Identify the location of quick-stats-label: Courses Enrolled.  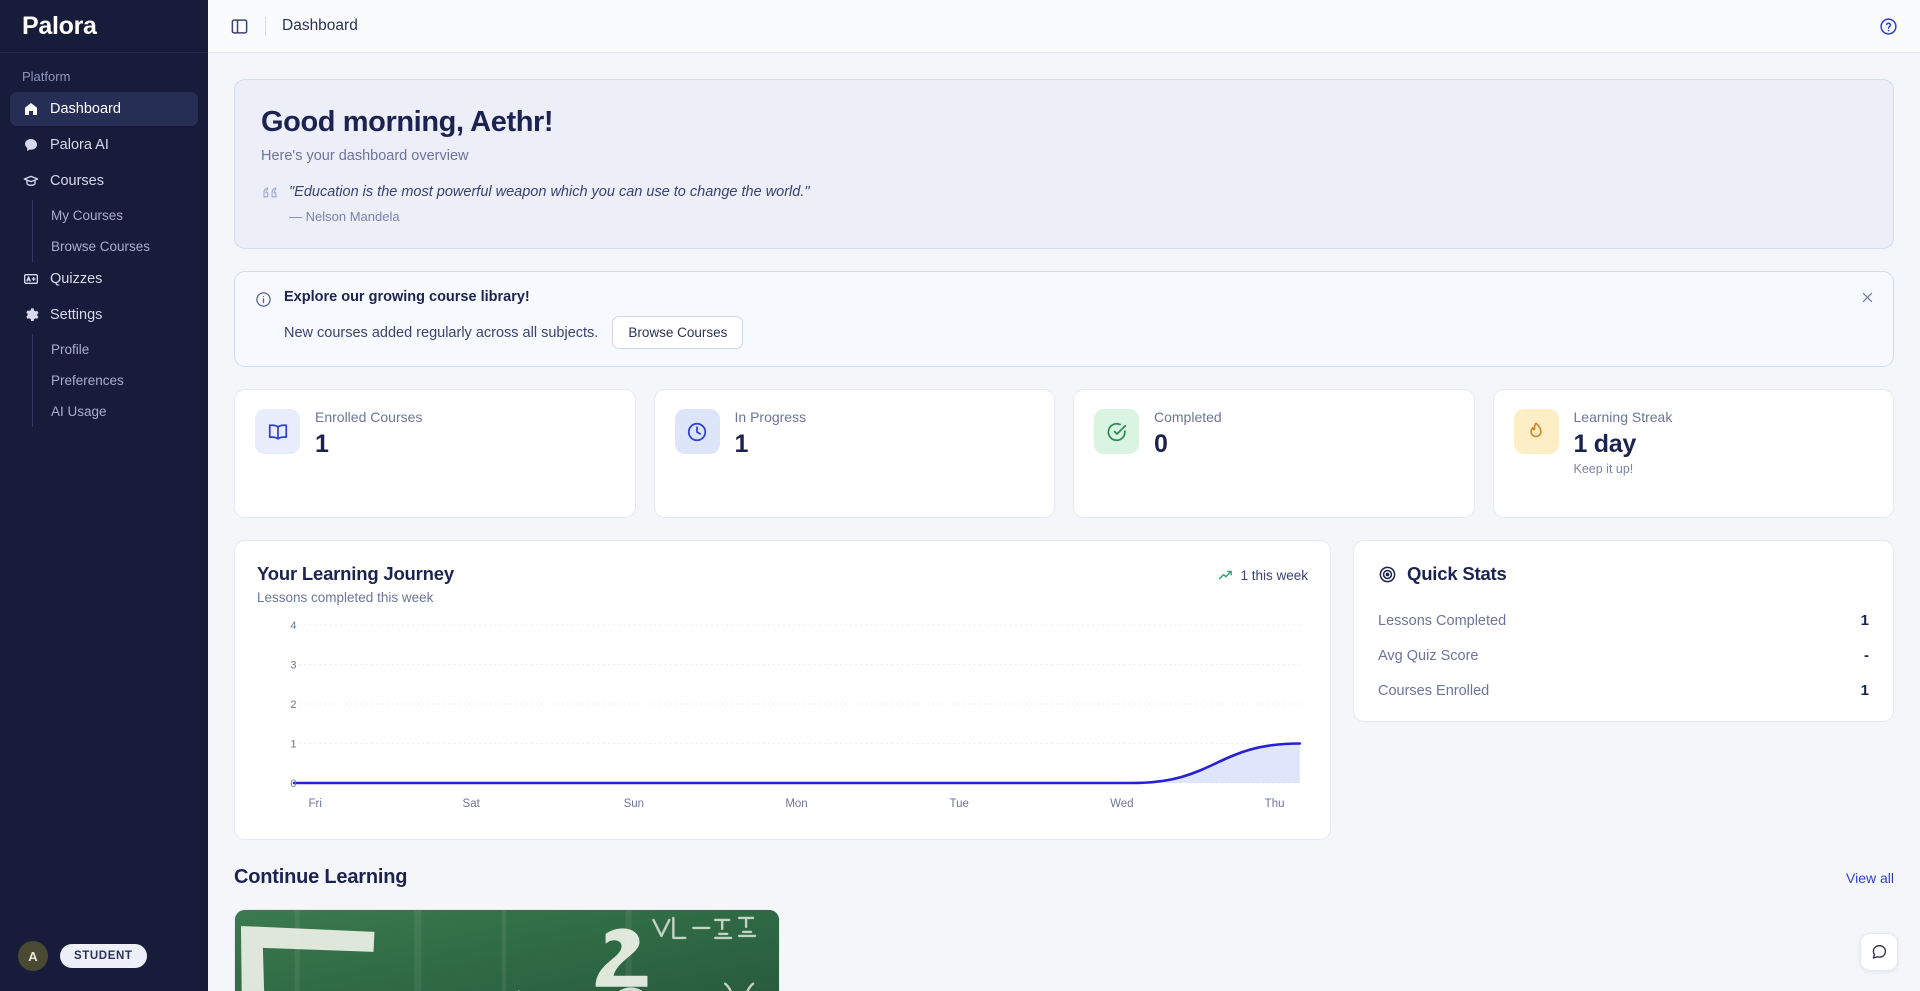
(1434, 690).